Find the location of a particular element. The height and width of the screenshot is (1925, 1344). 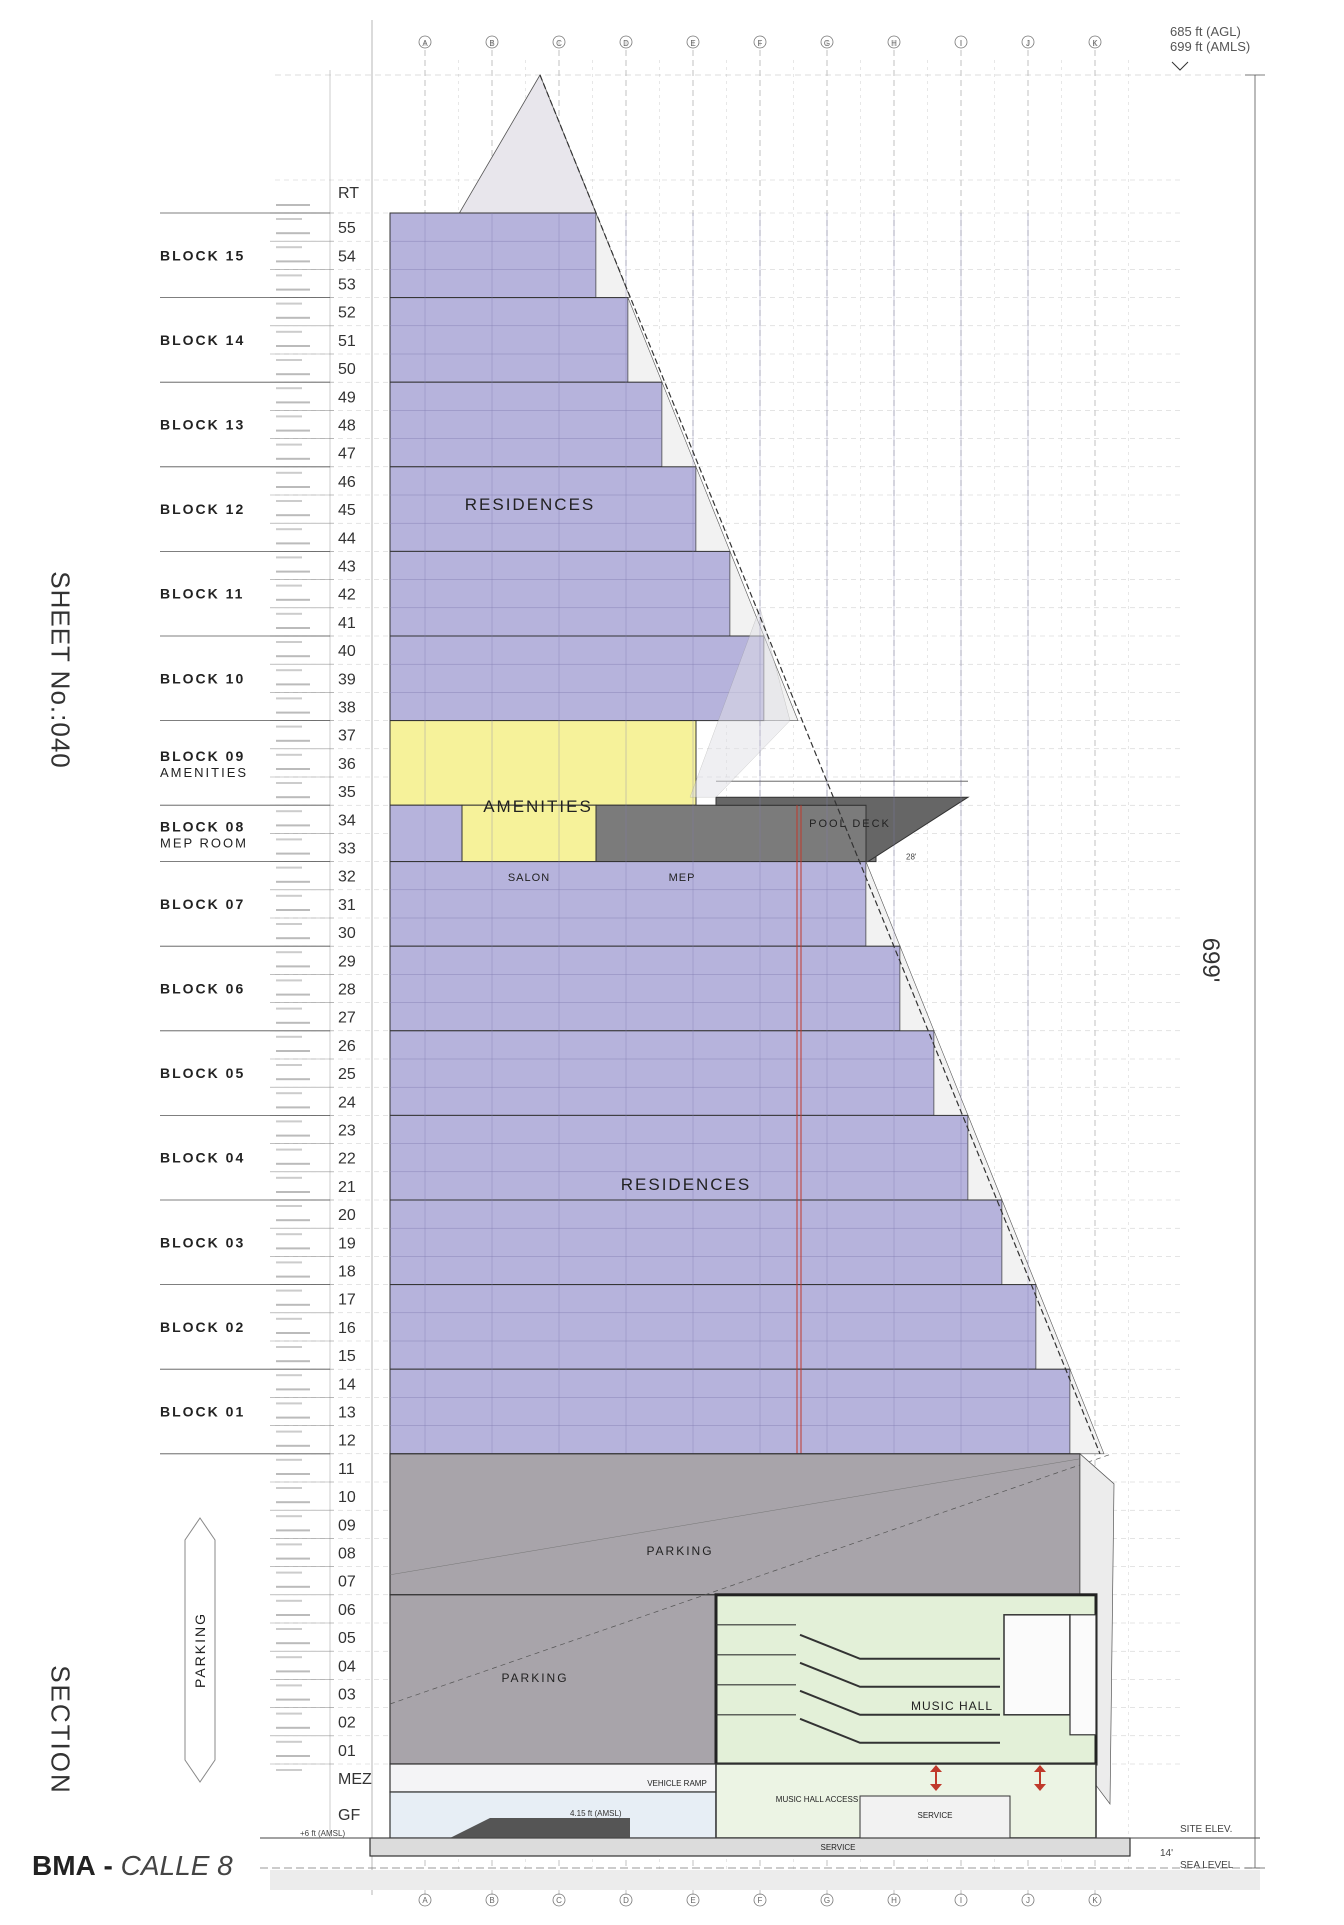

grid-label-top-d: D is located at coordinates (626, 43).